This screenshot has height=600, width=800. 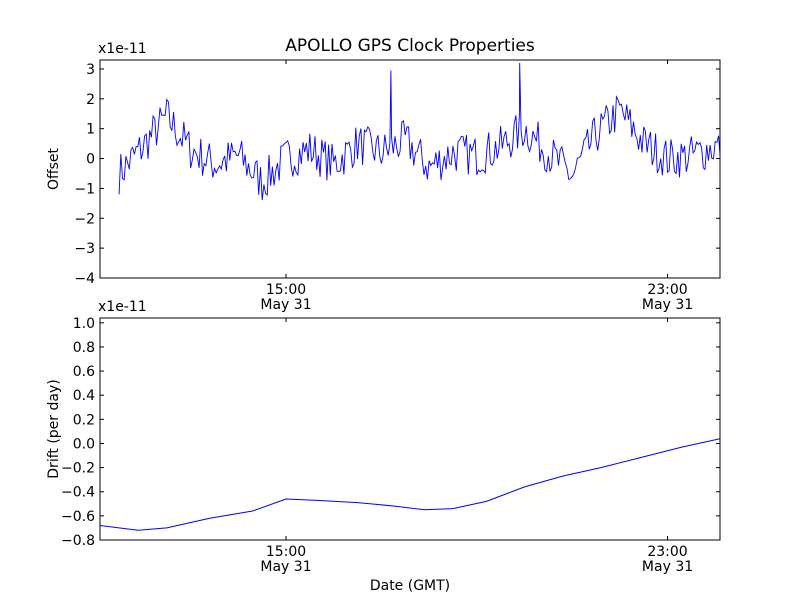 What do you see at coordinates (84, 219) in the screenshot?
I see `y-tick-label: −2` at bounding box center [84, 219].